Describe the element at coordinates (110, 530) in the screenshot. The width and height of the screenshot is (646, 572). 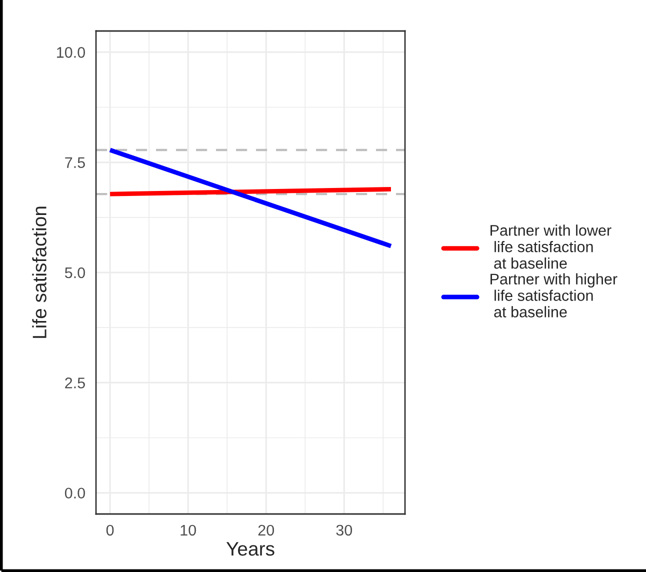
I see `x-tick-label: 0` at that location.